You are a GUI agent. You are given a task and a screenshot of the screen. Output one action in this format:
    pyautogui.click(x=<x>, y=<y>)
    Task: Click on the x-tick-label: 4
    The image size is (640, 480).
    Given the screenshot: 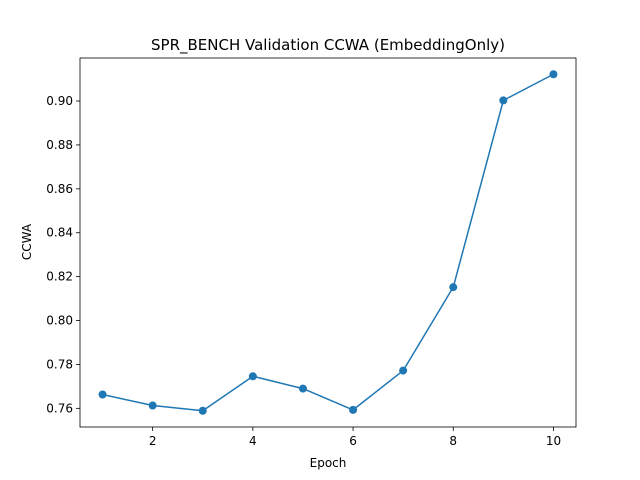 What is the action you would take?
    pyautogui.click(x=253, y=441)
    